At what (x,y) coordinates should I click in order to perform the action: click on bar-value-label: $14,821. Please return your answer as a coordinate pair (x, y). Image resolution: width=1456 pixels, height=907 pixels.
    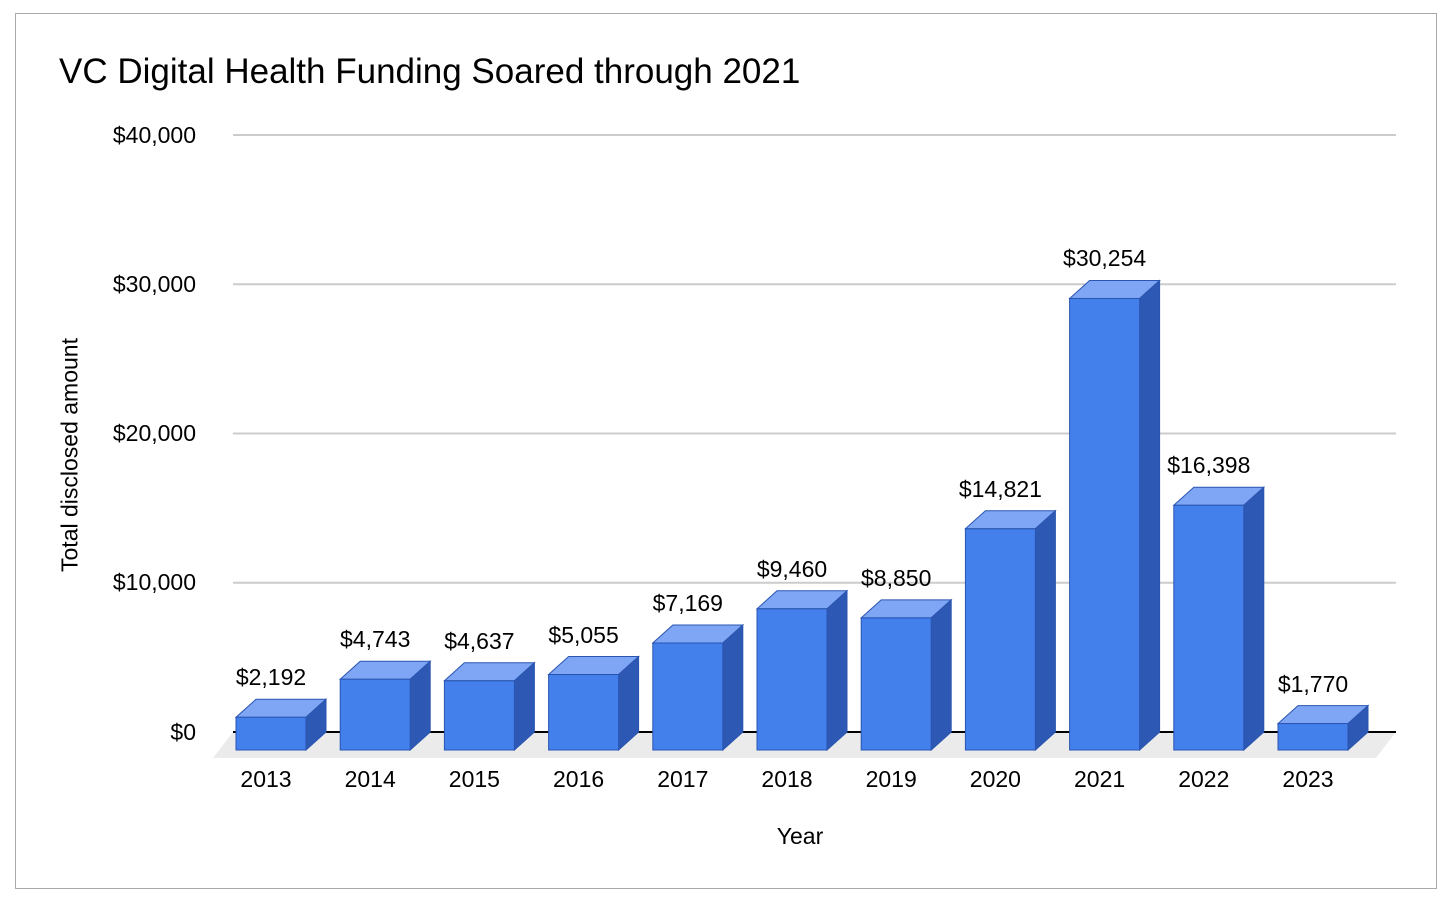
    Looking at the image, I should click on (1000, 488).